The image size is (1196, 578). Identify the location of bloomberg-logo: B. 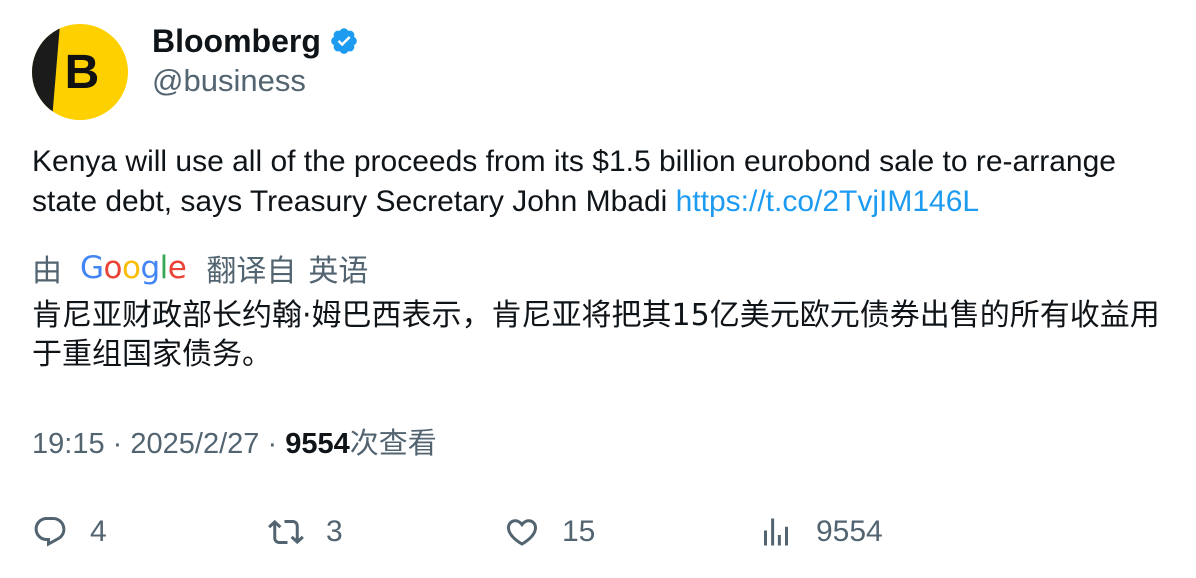
(80, 72).